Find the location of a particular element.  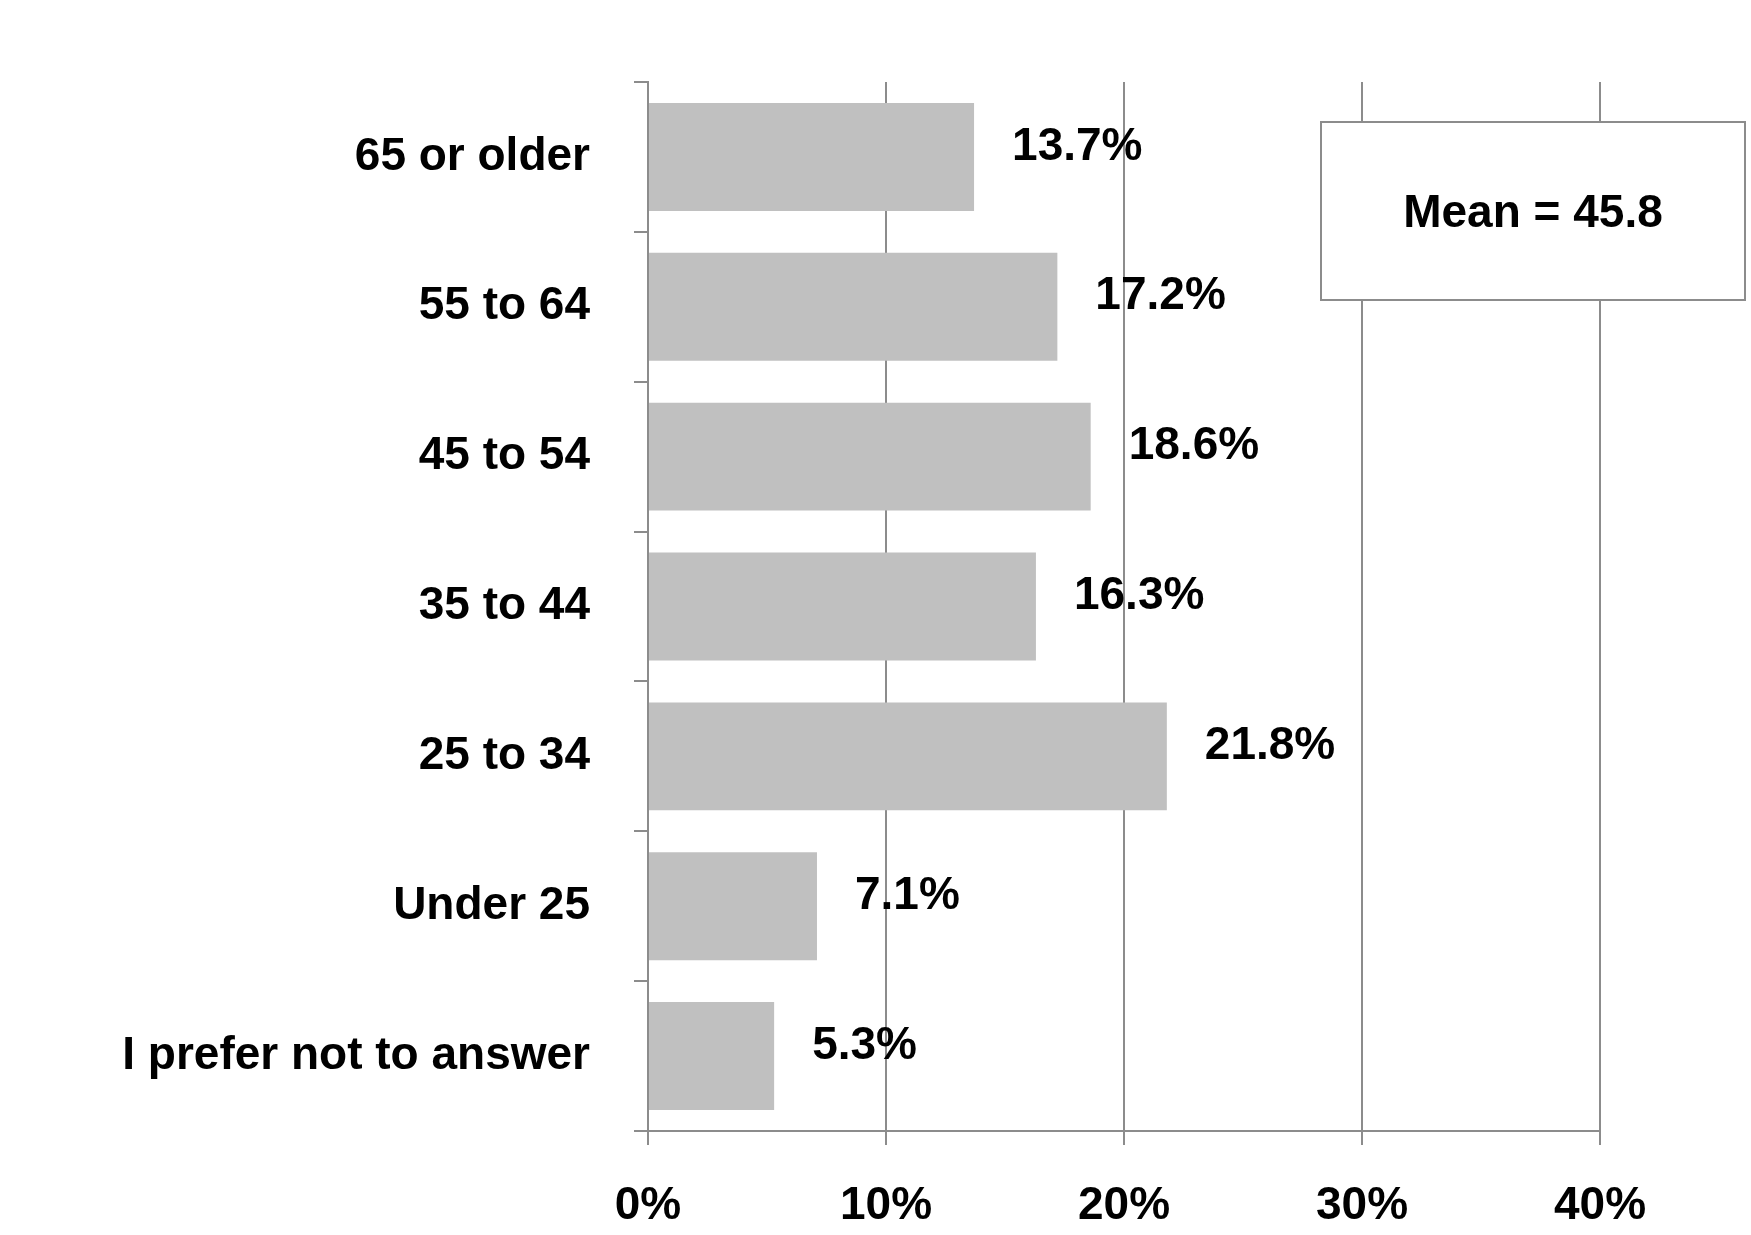

data-label: 5.3% is located at coordinates (864, 1042).